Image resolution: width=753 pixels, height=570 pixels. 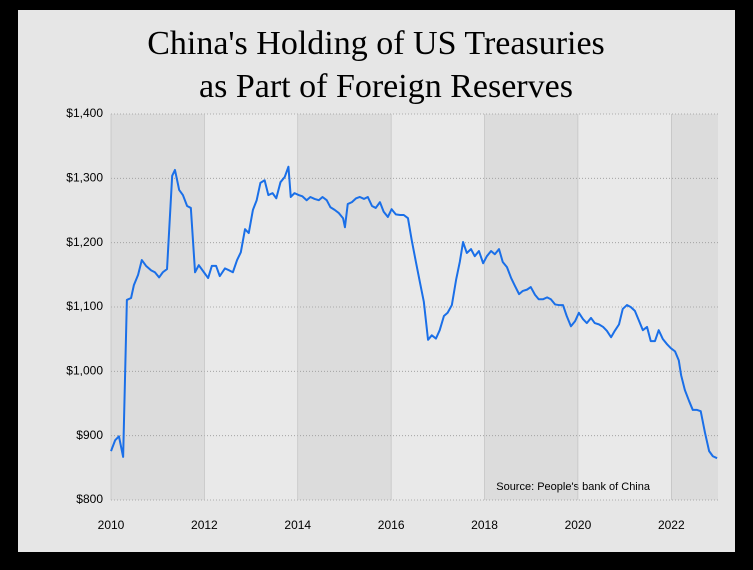 I want to click on y-tick-label: $1,300, so click(x=84, y=178).